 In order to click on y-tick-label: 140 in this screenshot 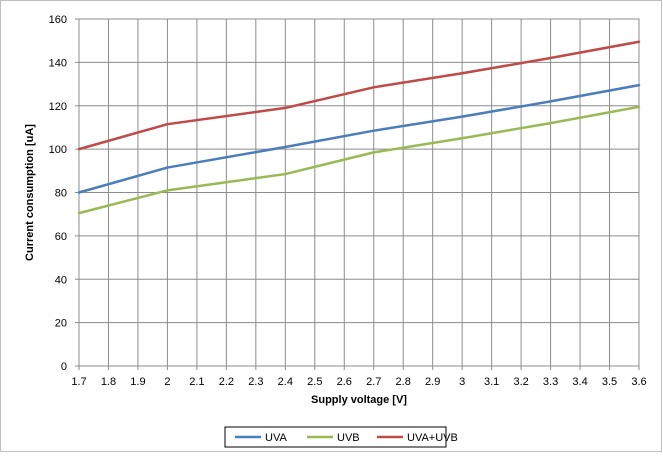, I will do `click(58, 63)`.